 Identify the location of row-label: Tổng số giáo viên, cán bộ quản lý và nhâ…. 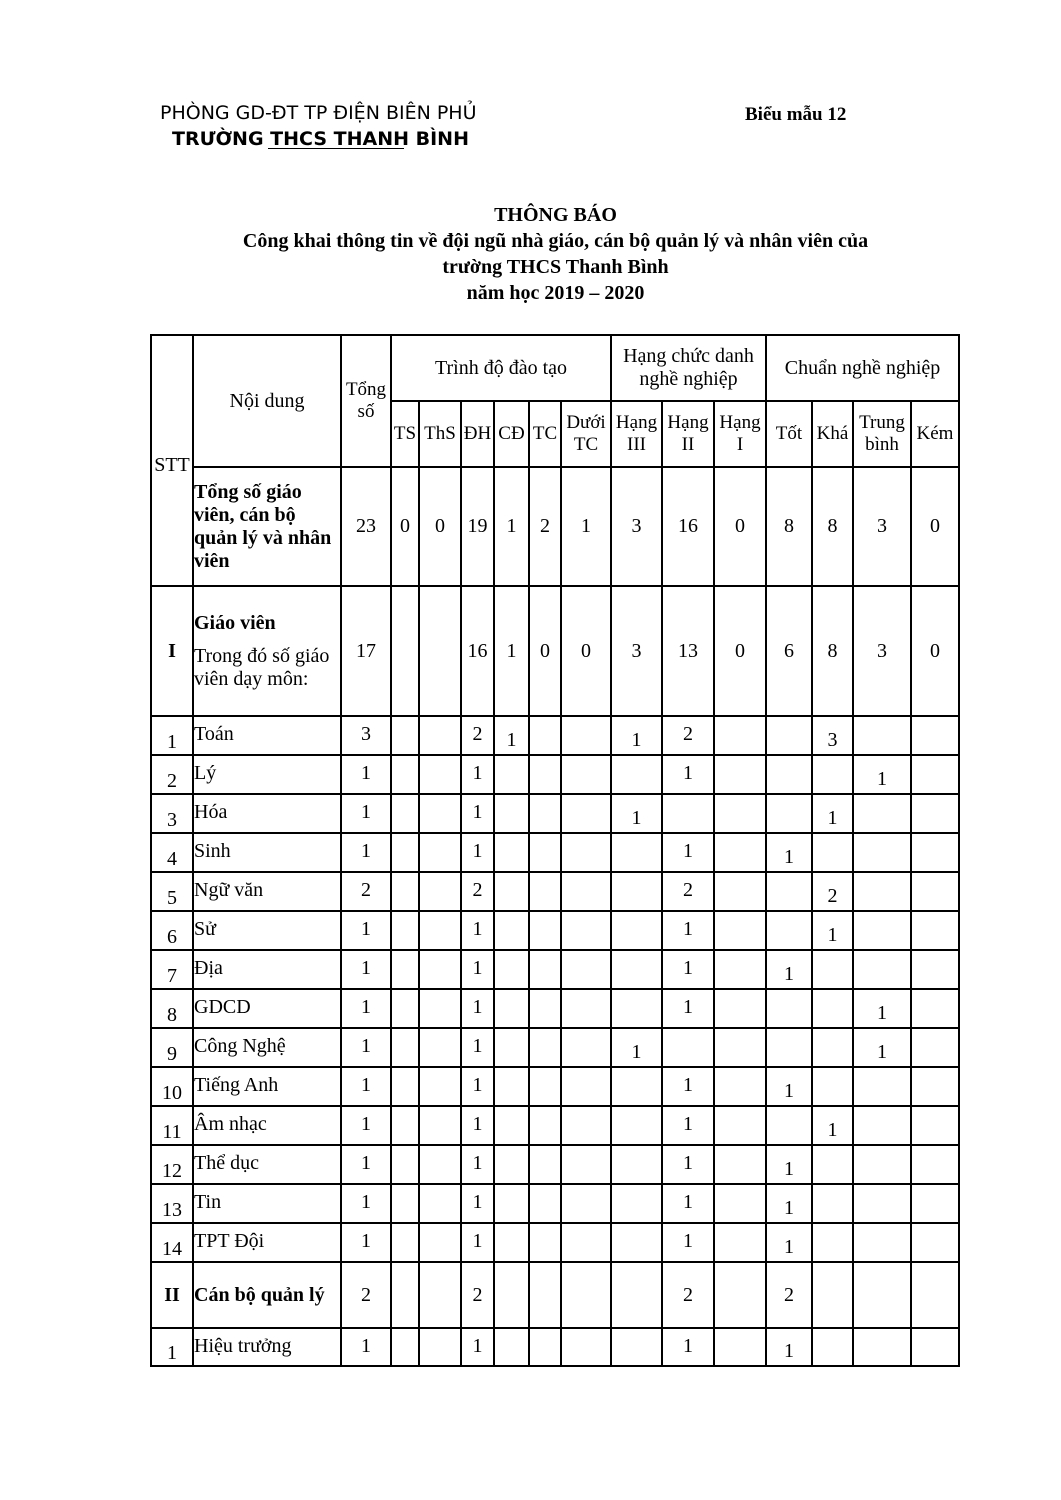
(267, 526).